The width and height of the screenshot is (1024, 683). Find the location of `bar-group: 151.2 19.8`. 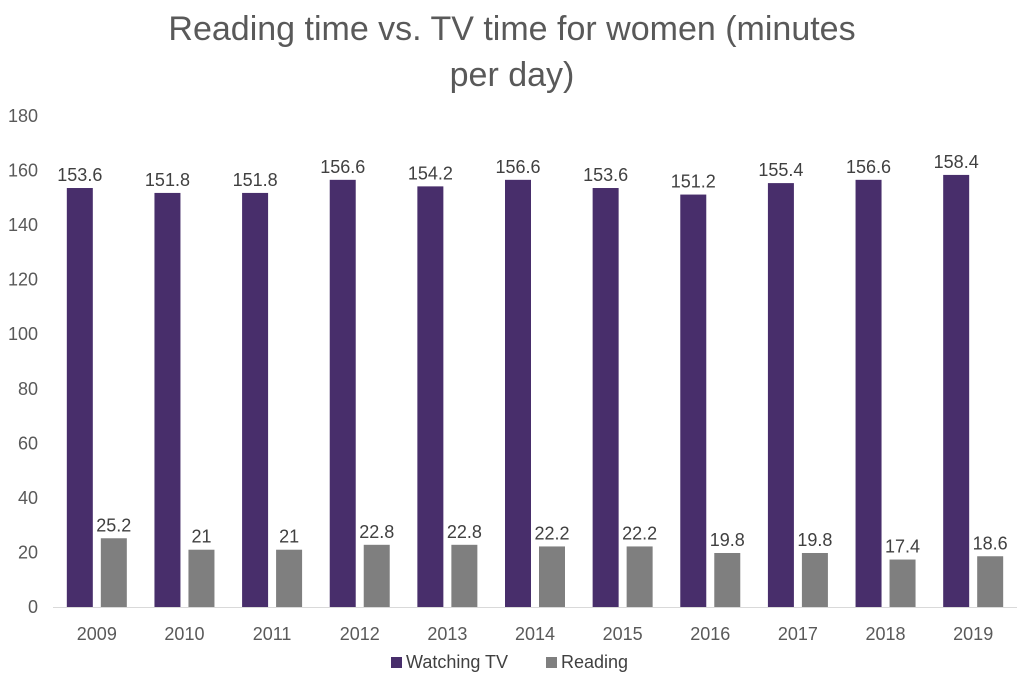

bar-group: 151.2 19.8 is located at coordinates (708, 389).